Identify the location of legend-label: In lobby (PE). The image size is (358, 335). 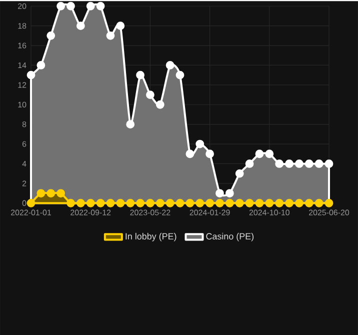
(151, 237).